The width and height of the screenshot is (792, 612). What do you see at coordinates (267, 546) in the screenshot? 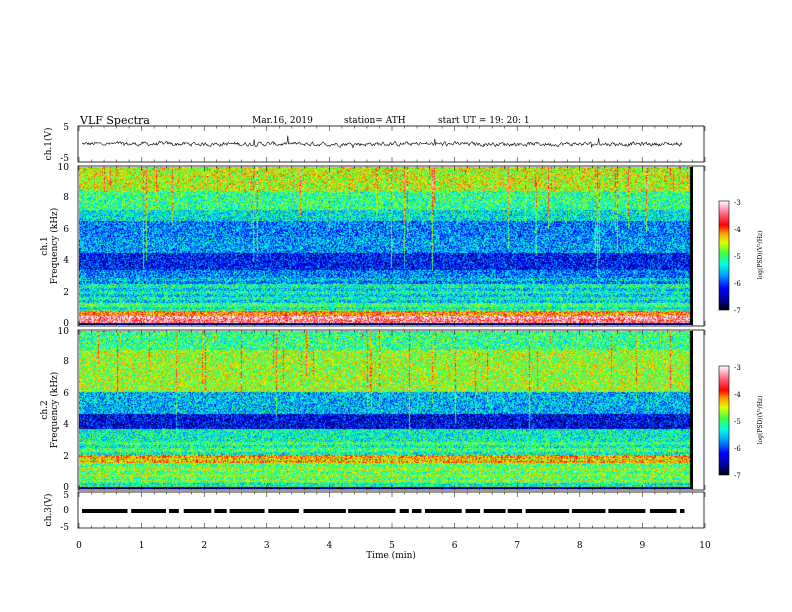
I see `x-tick-label: 3` at bounding box center [267, 546].